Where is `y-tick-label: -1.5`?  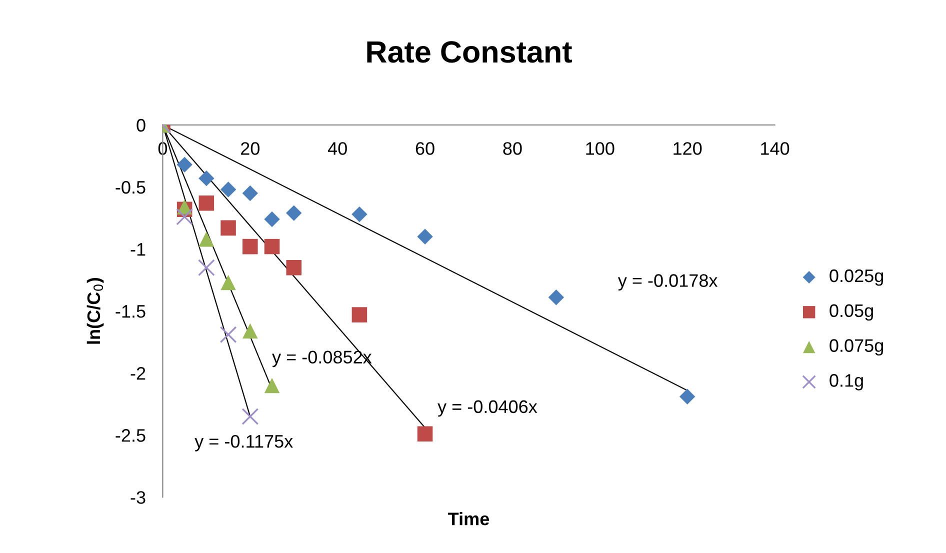 y-tick-label: -1.5 is located at coordinates (131, 311).